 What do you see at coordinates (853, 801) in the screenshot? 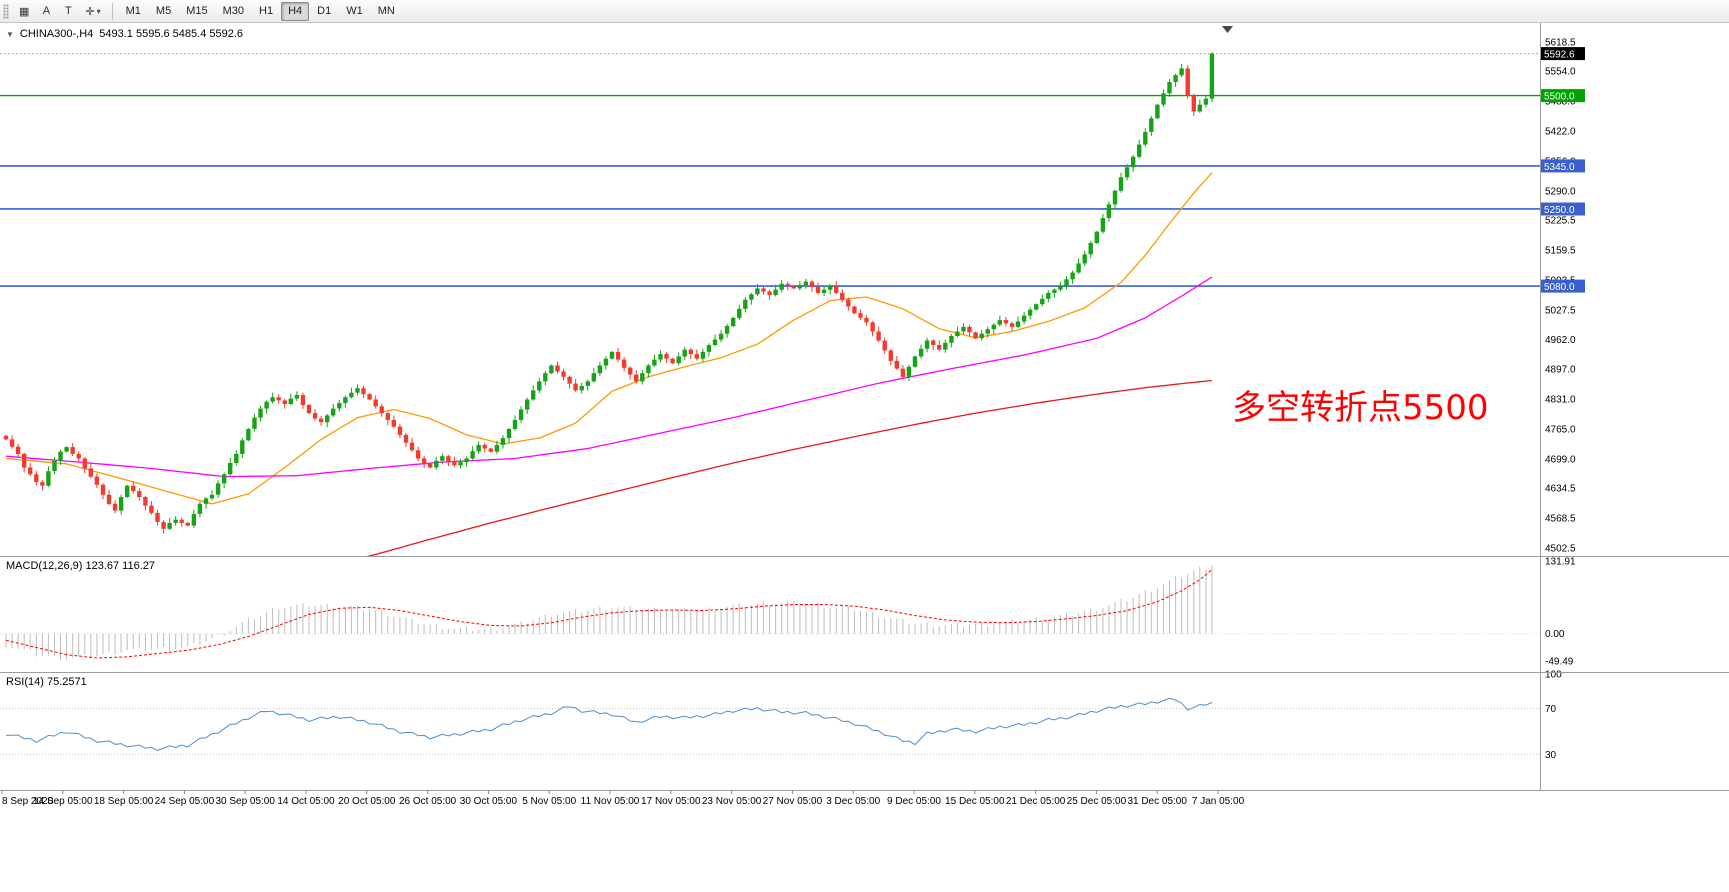
I see `time-label: 3 Dec 05:00` at bounding box center [853, 801].